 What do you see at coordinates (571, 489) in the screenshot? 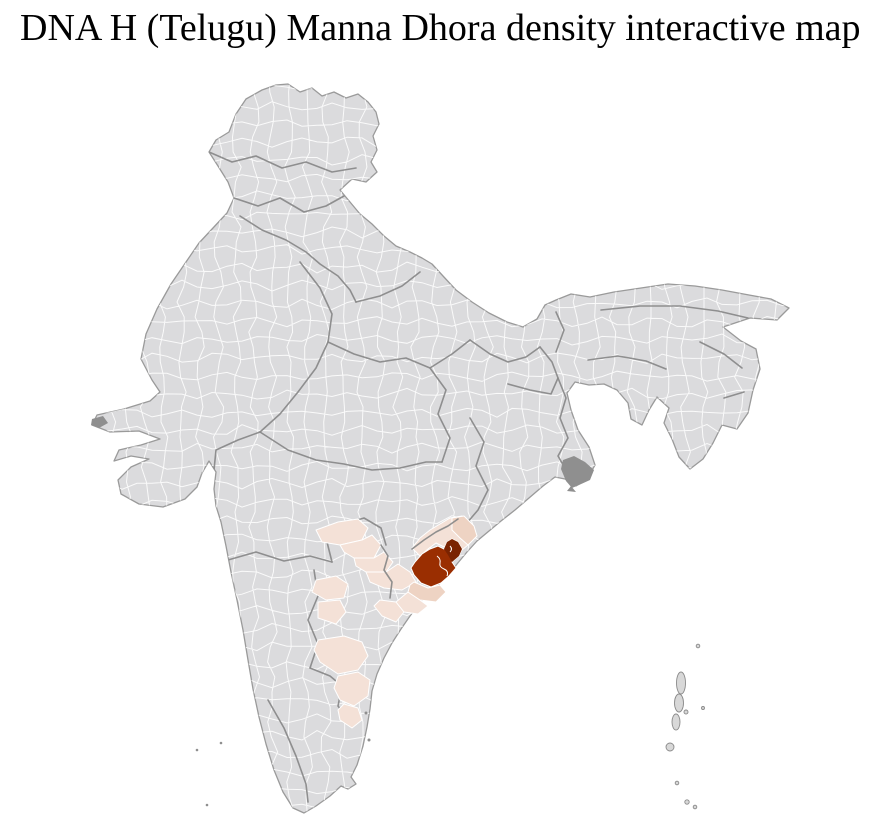
I see `delta-speck` at bounding box center [571, 489].